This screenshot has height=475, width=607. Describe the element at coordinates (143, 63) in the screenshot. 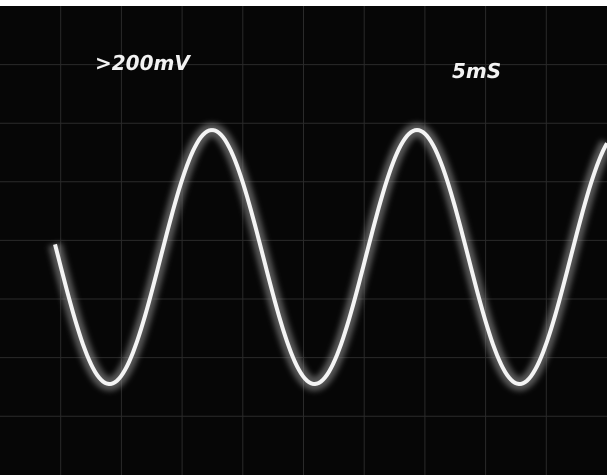

I see `volts-per-division: >200mV` at that location.